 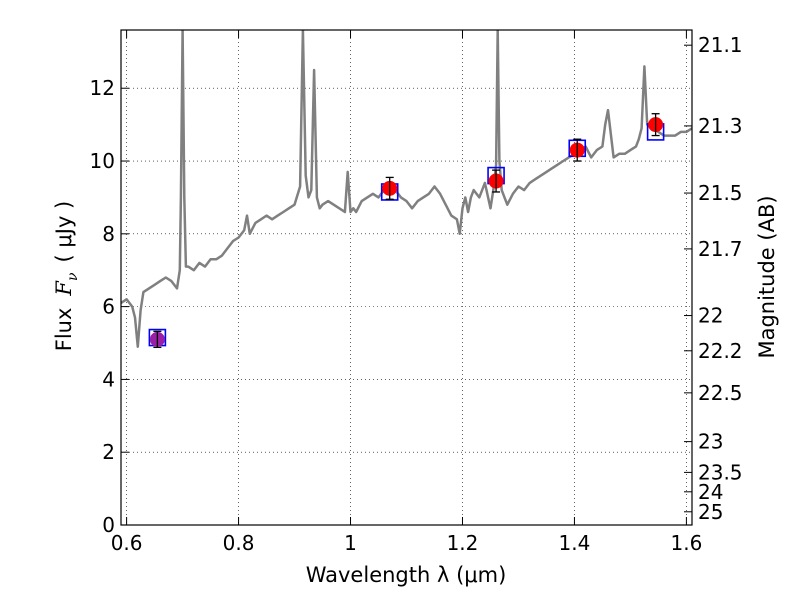 I want to click on y-label-subscript: ν, so click(x=73, y=276).